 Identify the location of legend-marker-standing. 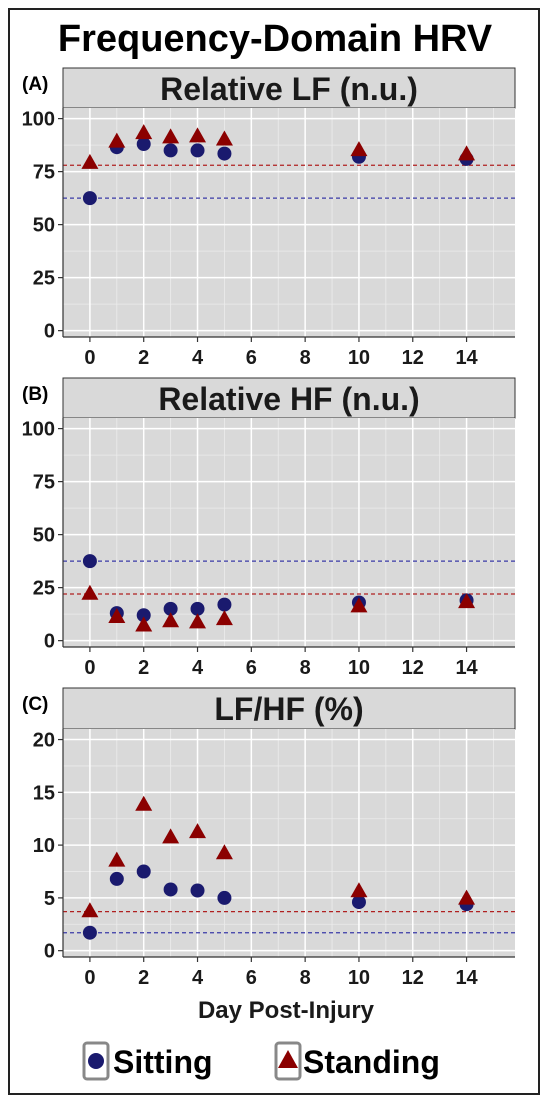
(288, 1059).